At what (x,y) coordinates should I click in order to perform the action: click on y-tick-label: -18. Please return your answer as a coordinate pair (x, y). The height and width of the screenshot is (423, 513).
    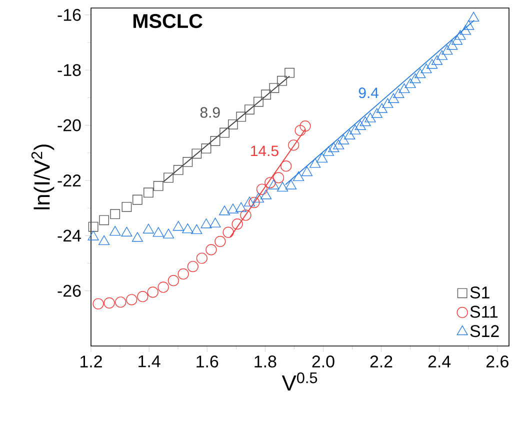
    Looking at the image, I should click on (69, 70).